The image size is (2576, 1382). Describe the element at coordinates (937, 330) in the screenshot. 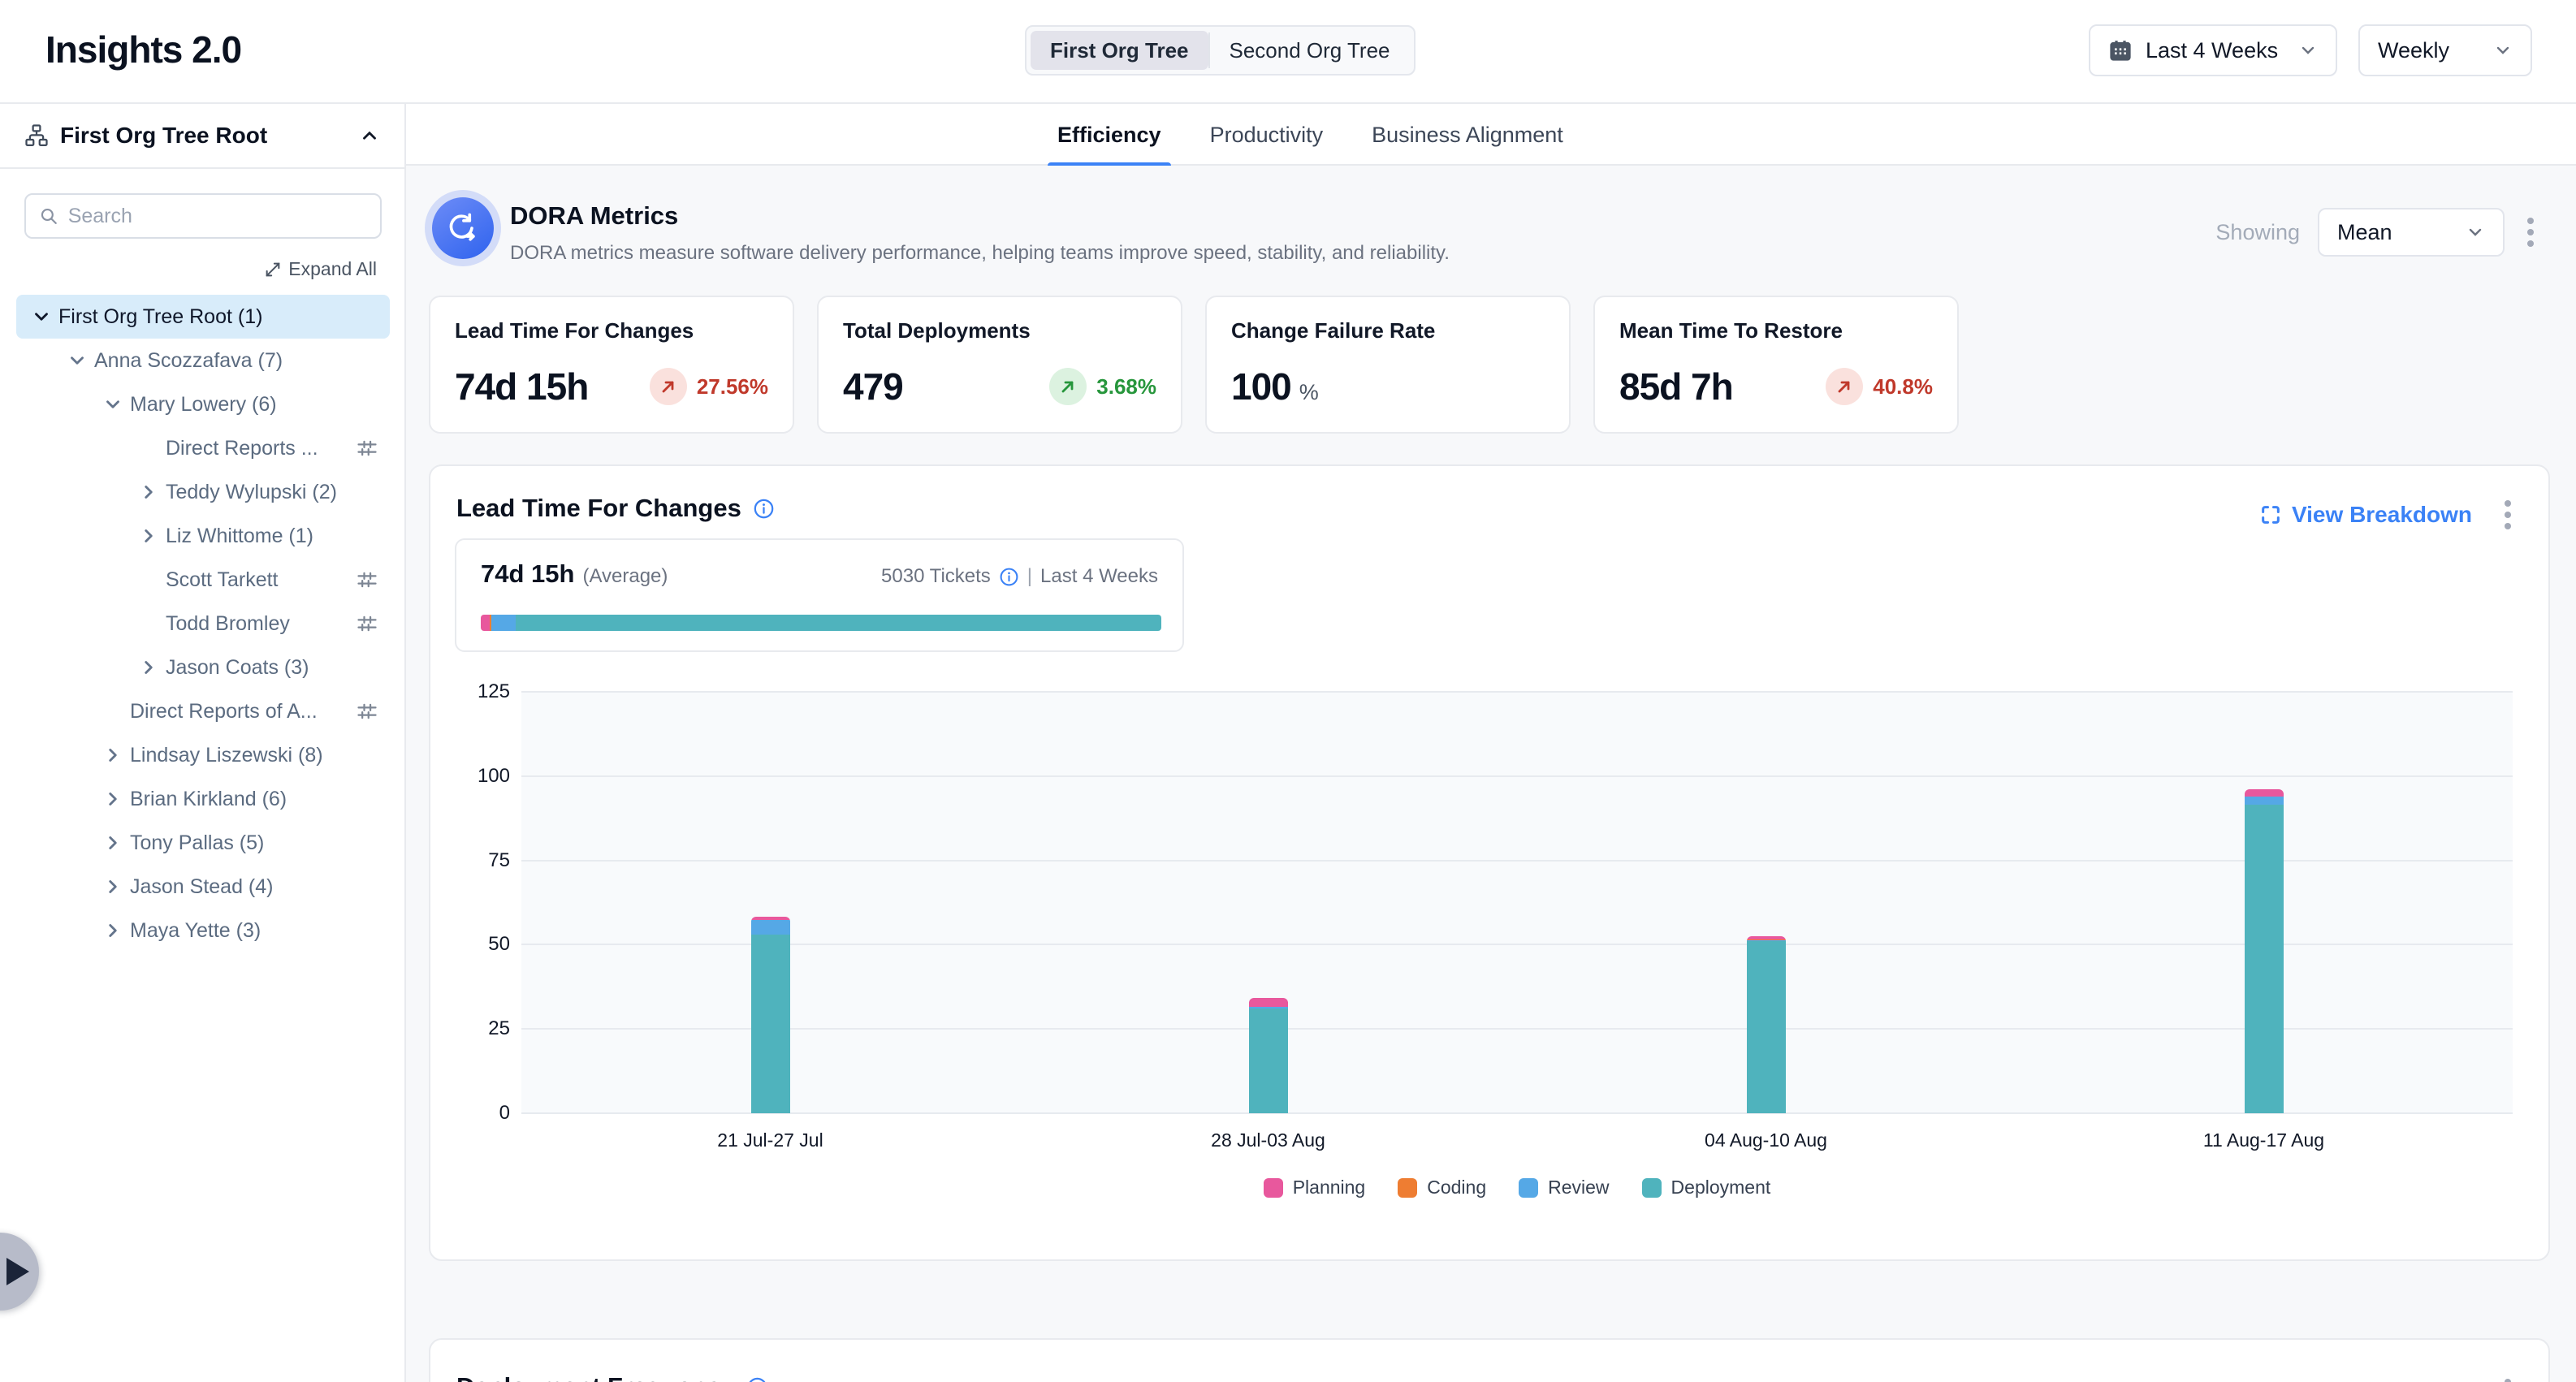

I see `metric-title: Total Deployments` at that location.